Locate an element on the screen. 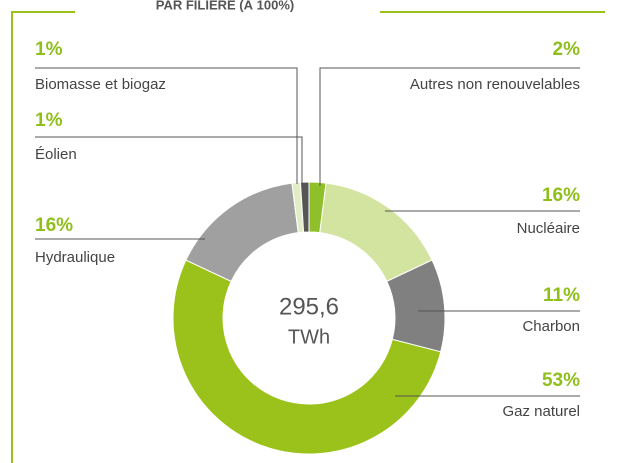  value-label: 2% is located at coordinates (567, 49).